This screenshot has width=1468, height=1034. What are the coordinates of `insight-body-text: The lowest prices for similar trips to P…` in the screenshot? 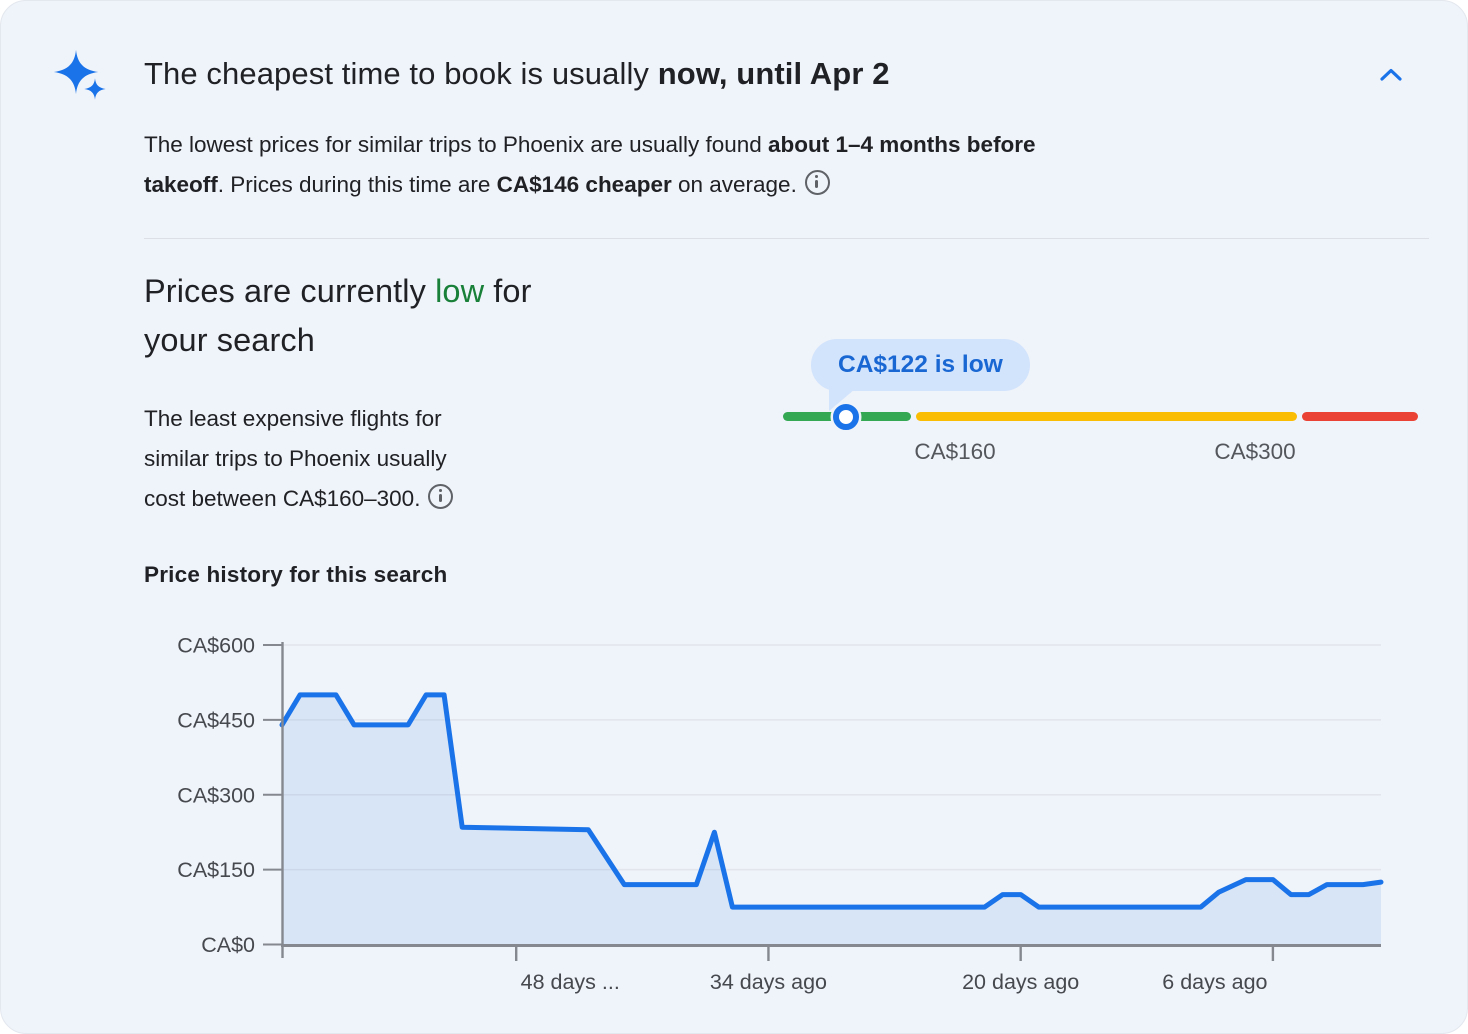 It's located at (456, 144).